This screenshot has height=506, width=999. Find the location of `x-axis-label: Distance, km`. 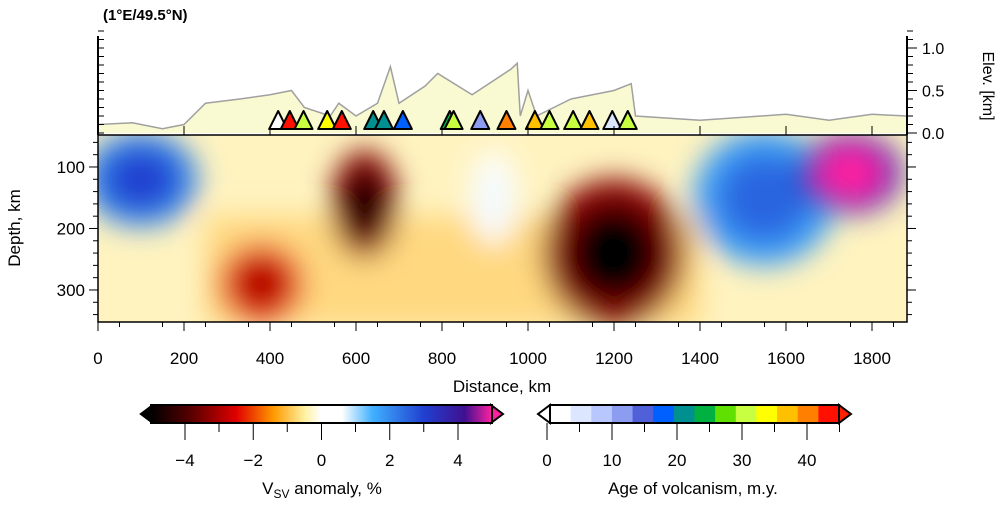

x-axis-label: Distance, km is located at coordinates (502, 386).